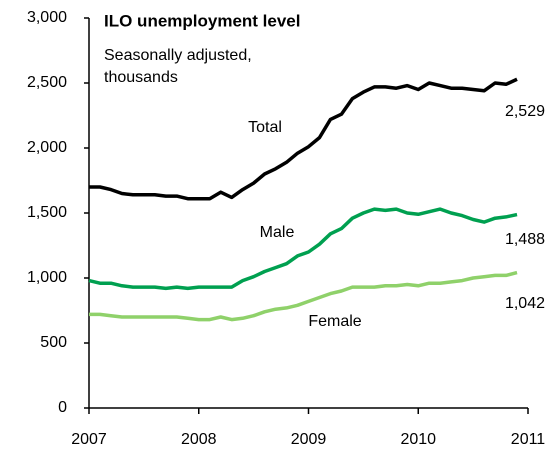 This screenshot has width=552, height=450. Describe the element at coordinates (62, 407) in the screenshot. I see `y-tick-label: 0` at that location.